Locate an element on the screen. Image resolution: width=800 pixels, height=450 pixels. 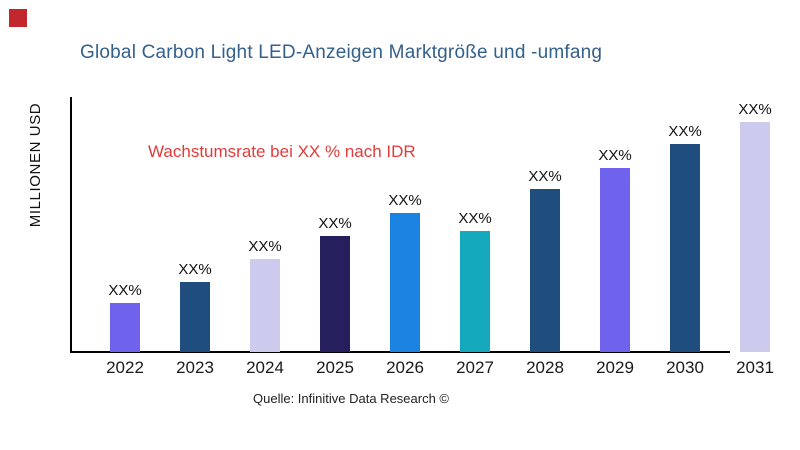
bar-value-label-2023: XX% is located at coordinates (195, 269).